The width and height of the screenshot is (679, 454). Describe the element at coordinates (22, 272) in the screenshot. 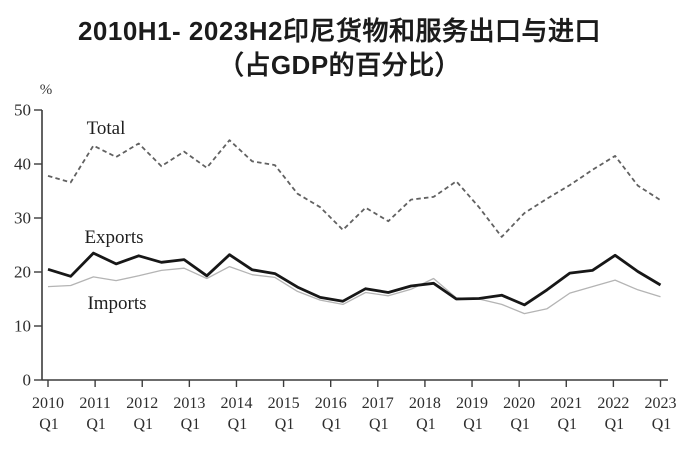

I see `y-tick-label: 20` at that location.